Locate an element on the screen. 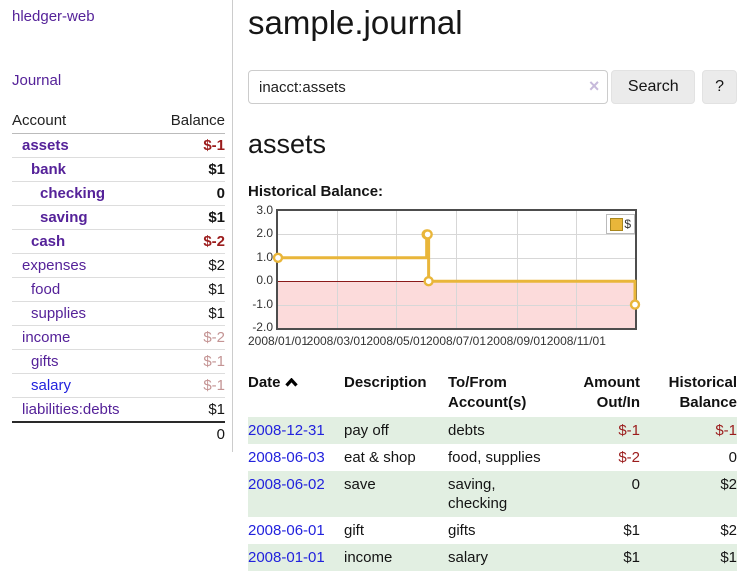  y-axis-tick-label: 2.0 is located at coordinates (264, 233).